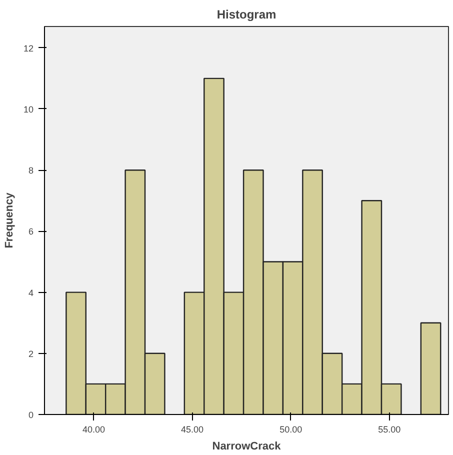 The height and width of the screenshot is (455, 453). Describe the element at coordinates (192, 429) in the screenshot. I see `x-tick-label: 45.00` at that location.